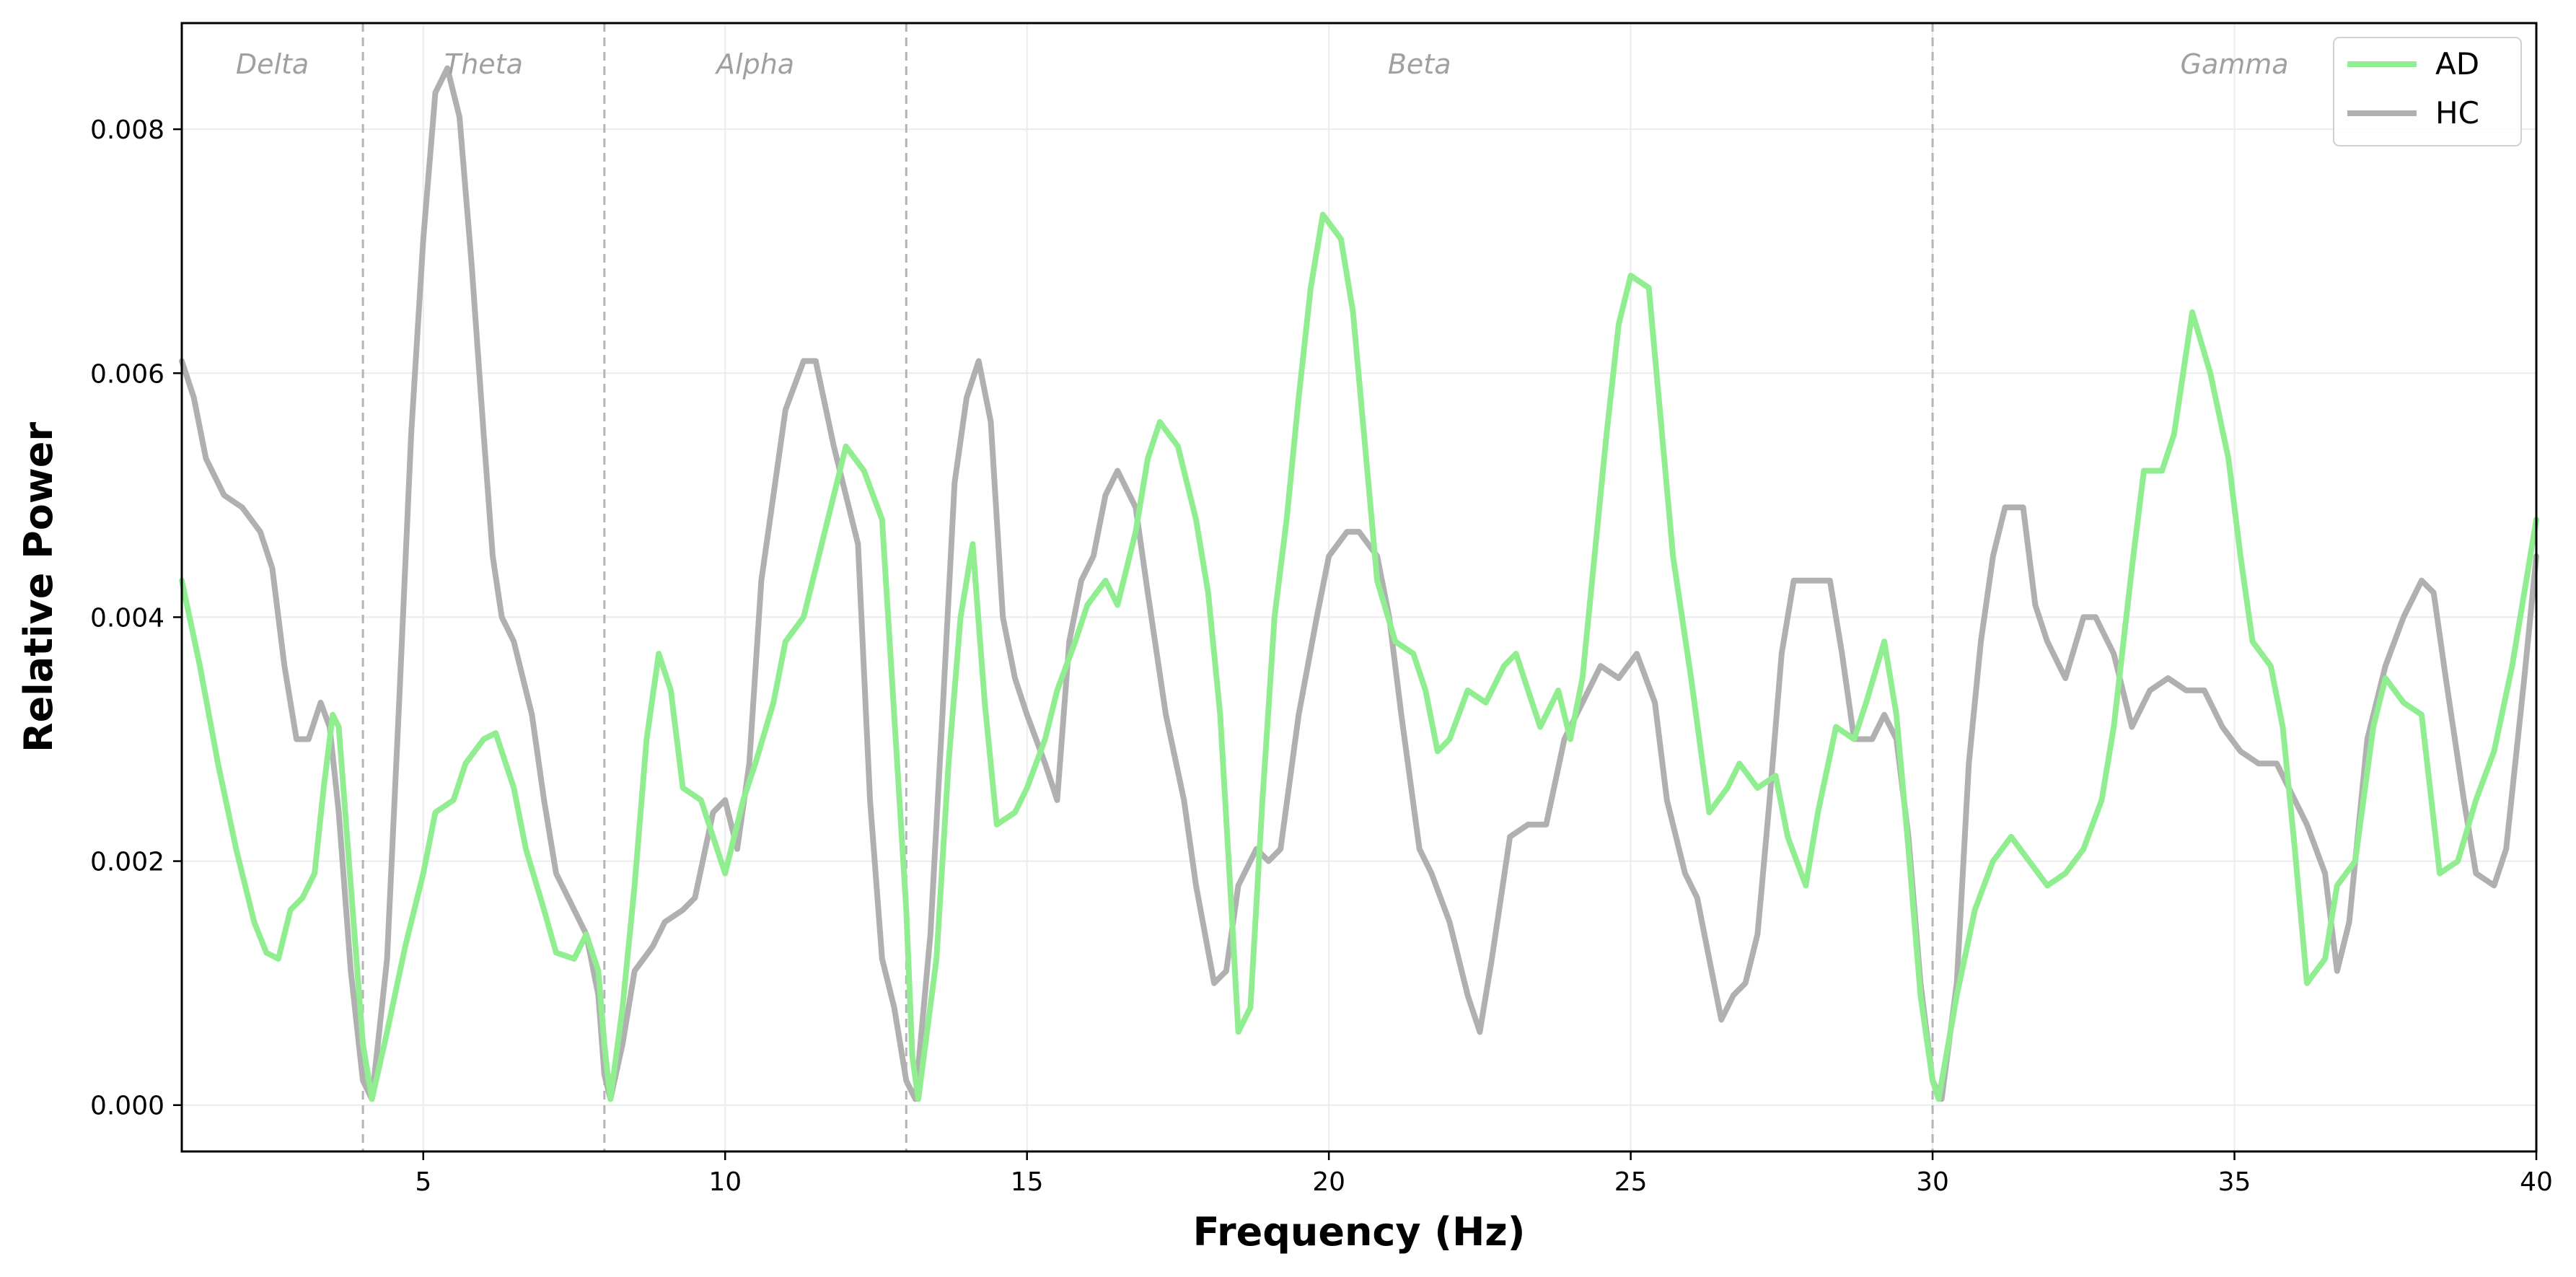 This screenshot has height=1277, width=2576. What do you see at coordinates (2457, 64) in the screenshot?
I see `legend-label-ad: AD` at bounding box center [2457, 64].